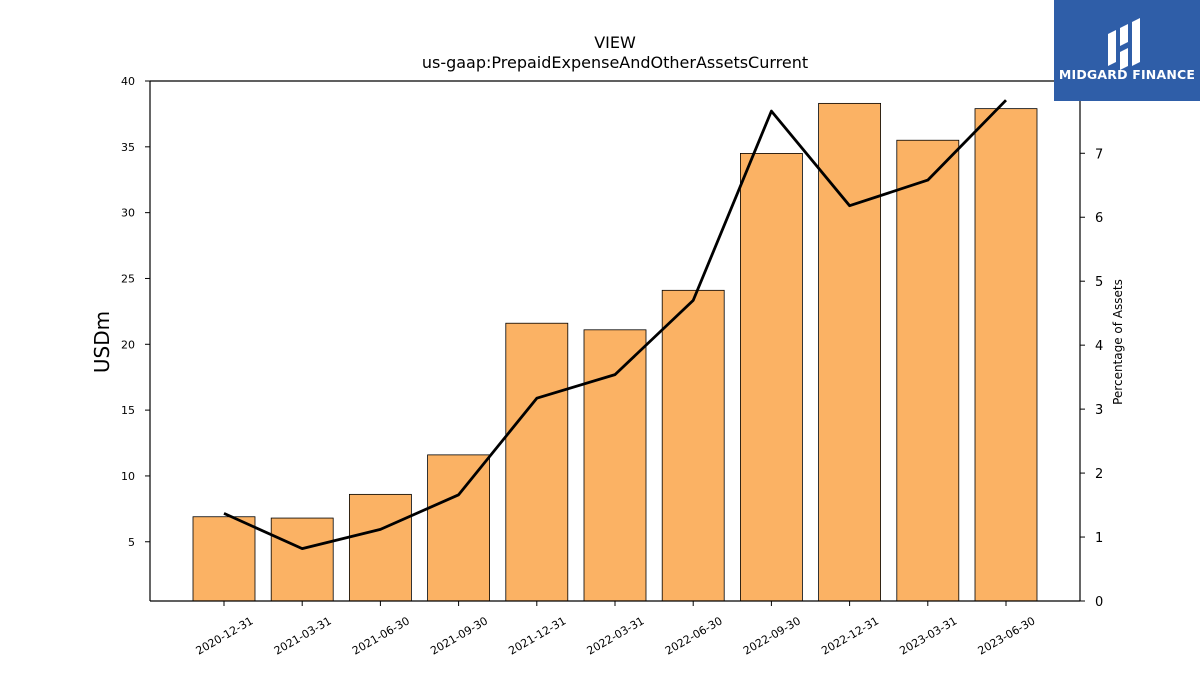  Describe the element at coordinates (616, 635) in the screenshot. I see `x-tick-label: 2022-03-31` at that location.